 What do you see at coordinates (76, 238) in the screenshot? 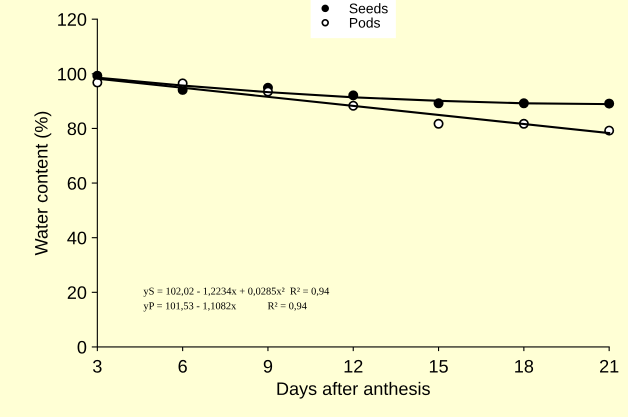
I see `y-tick-label: 40` at bounding box center [76, 238].